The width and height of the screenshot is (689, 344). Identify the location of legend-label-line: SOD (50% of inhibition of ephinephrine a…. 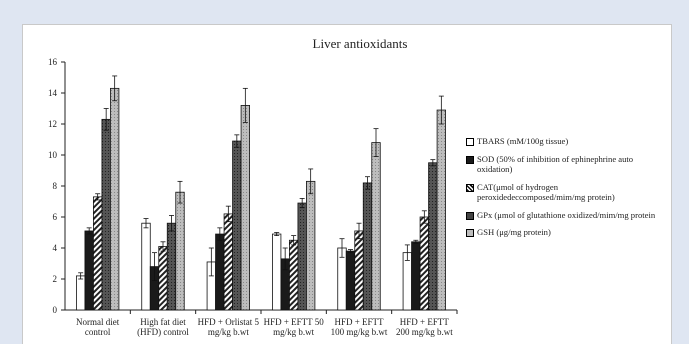
(555, 158).